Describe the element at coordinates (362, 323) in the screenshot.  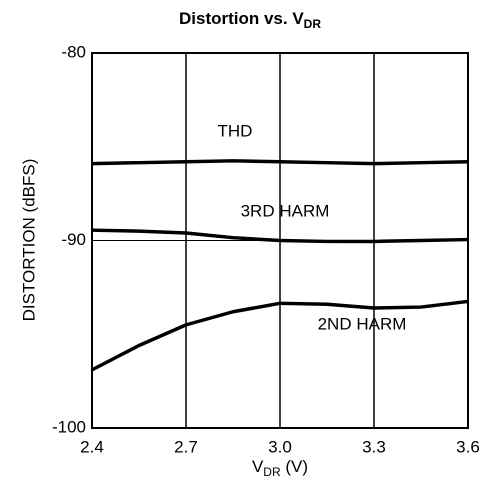
I see `series-label: 2ND HARM` at that location.